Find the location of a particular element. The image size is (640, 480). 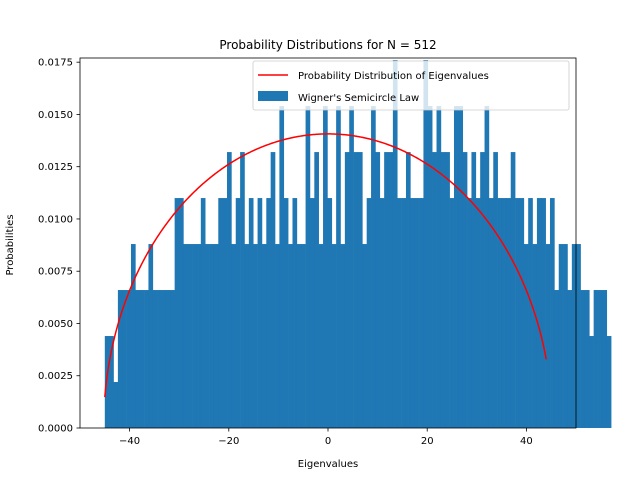

legend-bar-swatch is located at coordinates (273, 96).